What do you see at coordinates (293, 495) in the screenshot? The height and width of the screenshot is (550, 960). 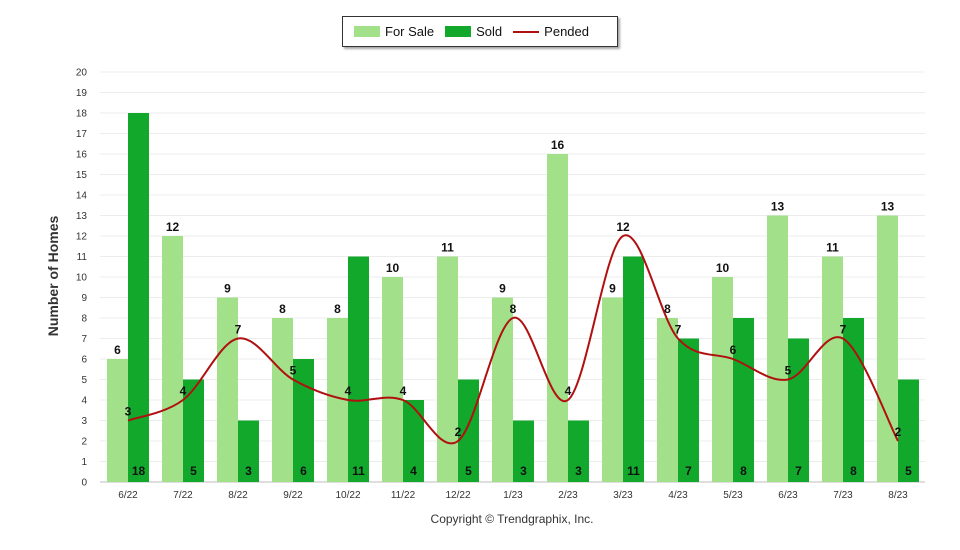 I see `x-tick-label: 9/22` at bounding box center [293, 495].